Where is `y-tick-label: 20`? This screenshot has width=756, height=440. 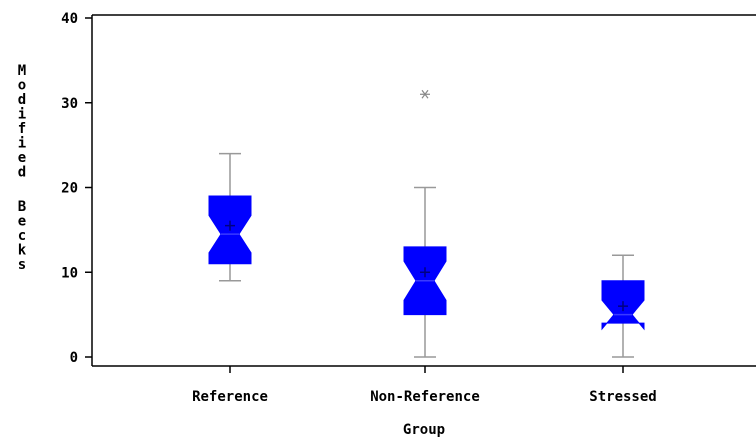 y-tick-label: 20 is located at coordinates (69, 189).